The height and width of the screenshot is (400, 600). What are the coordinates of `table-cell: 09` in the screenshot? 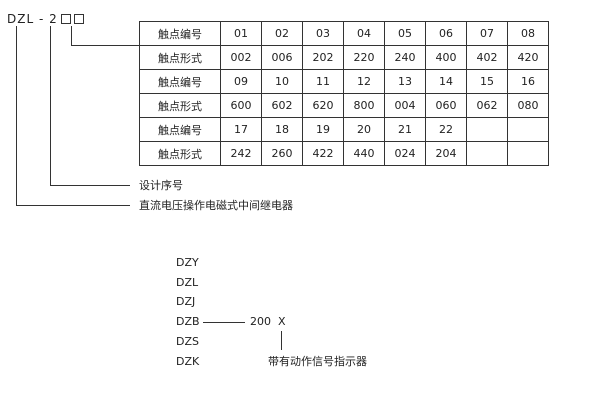 It's located at (241, 81).